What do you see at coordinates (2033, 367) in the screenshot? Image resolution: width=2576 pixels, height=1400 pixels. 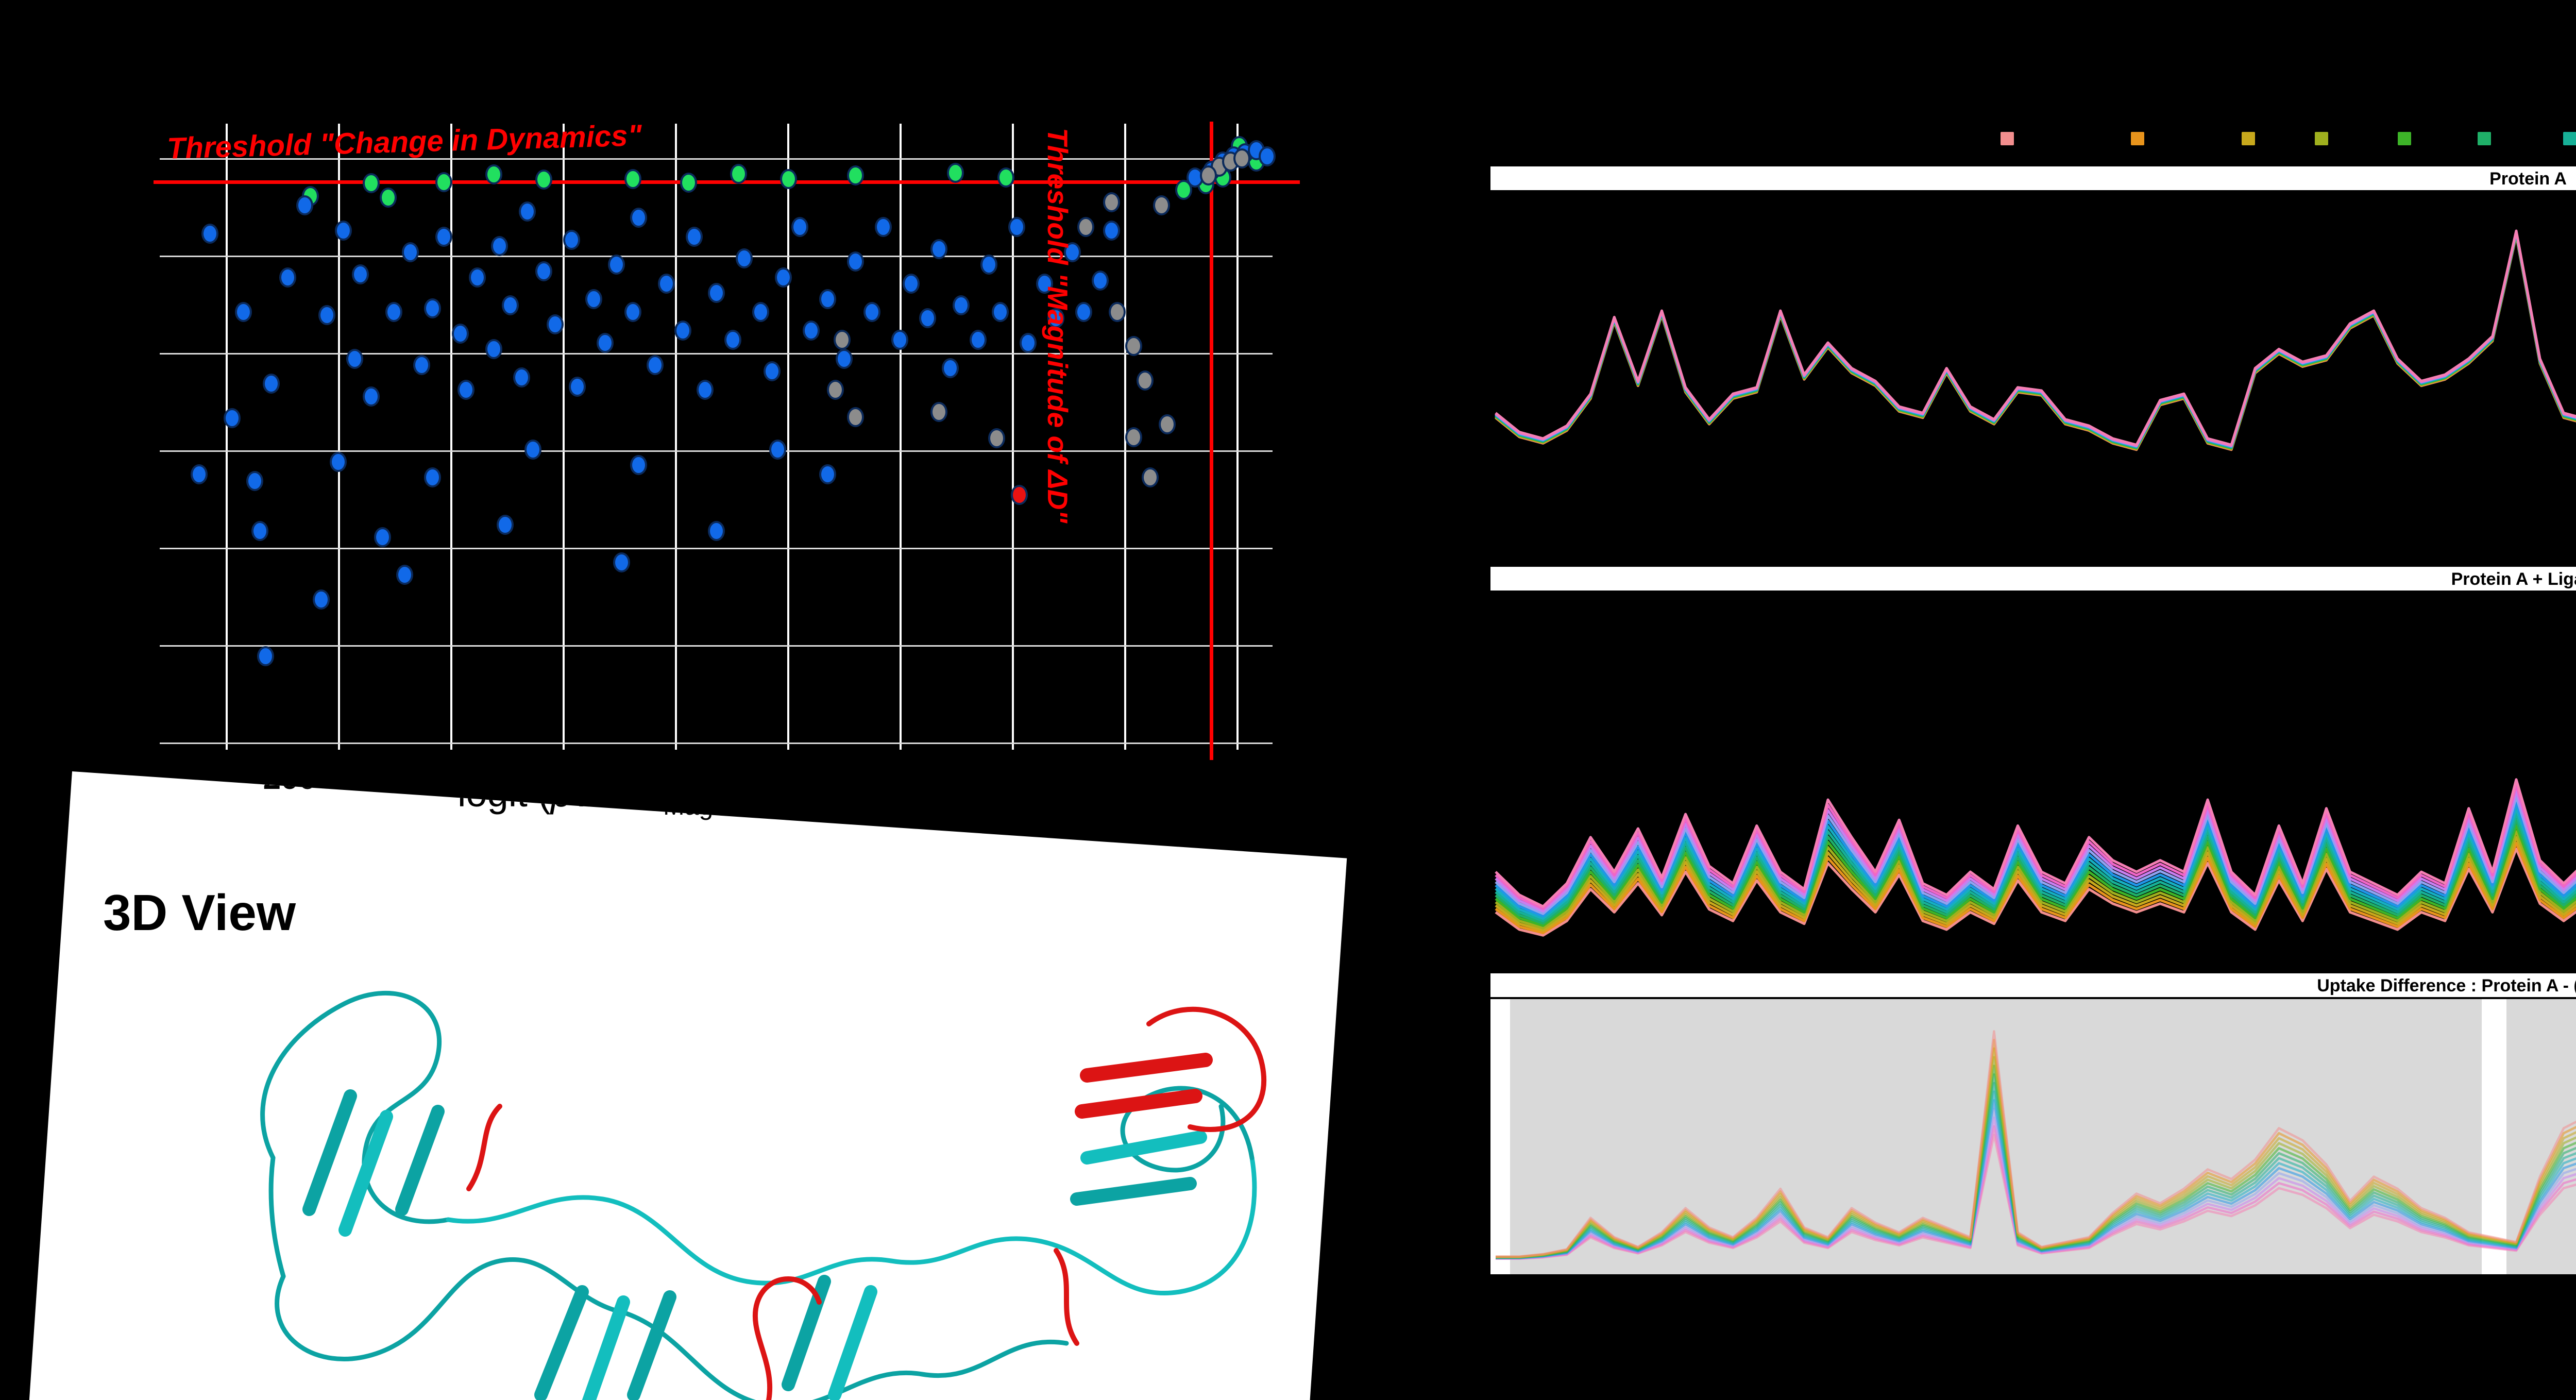 I see `chart-protein-a` at bounding box center [2033, 367].